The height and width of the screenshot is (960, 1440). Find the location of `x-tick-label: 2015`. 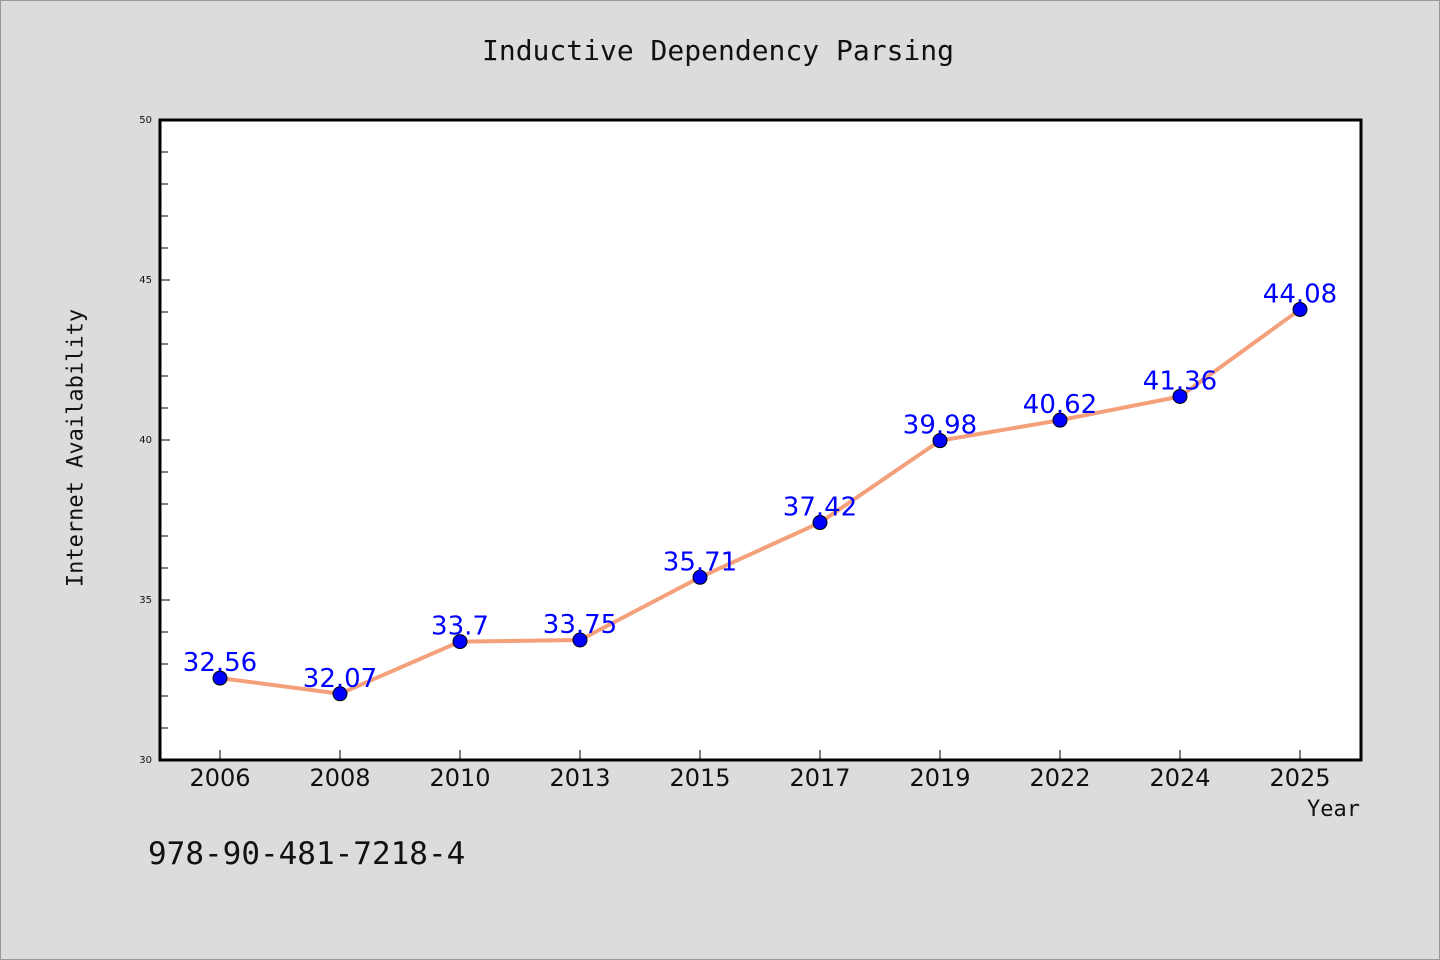

x-tick-label: 2015 is located at coordinates (699, 778).